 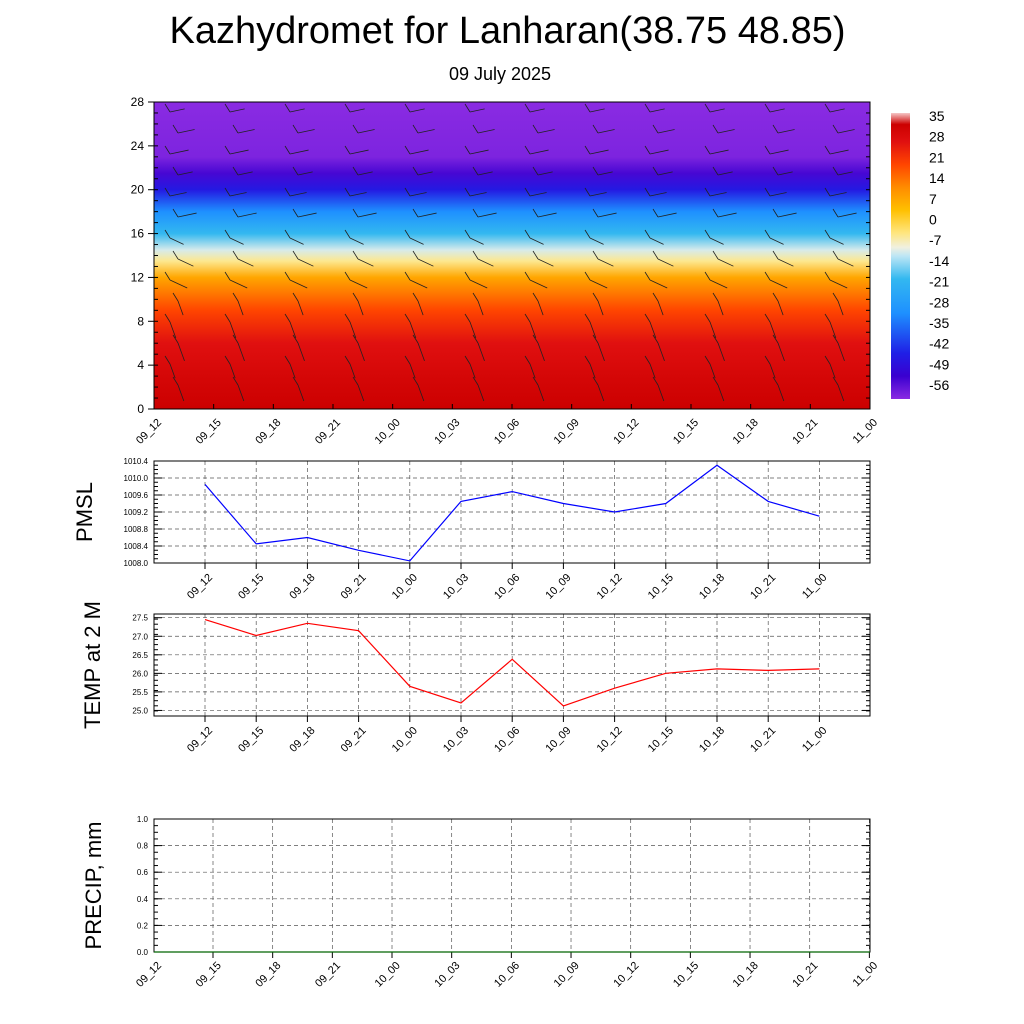 What do you see at coordinates (507, 975) in the screenshot?
I see `x-tick-label: 10_06` at bounding box center [507, 975].